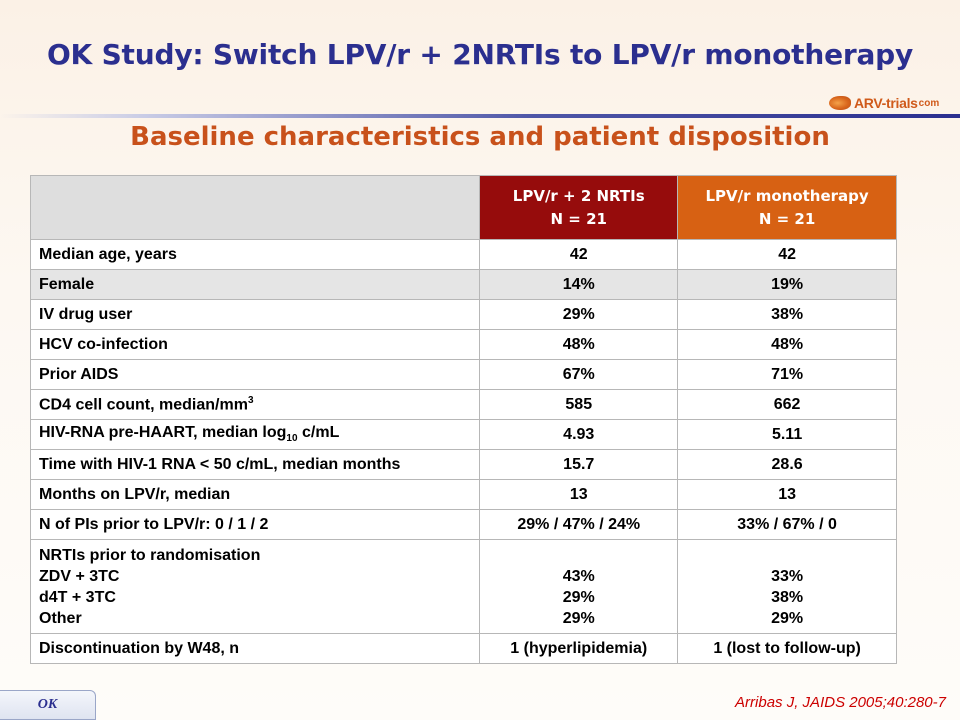 This screenshot has width=960, height=720. Describe the element at coordinates (255, 207) in the screenshot. I see `header-blank-cell` at that location.